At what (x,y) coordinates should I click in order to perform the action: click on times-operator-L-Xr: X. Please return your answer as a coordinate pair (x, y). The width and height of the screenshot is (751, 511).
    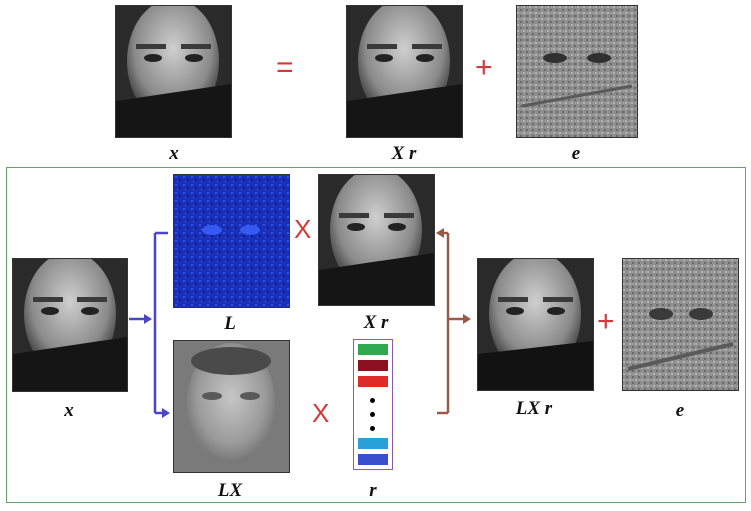
    Looking at the image, I should click on (303, 229).